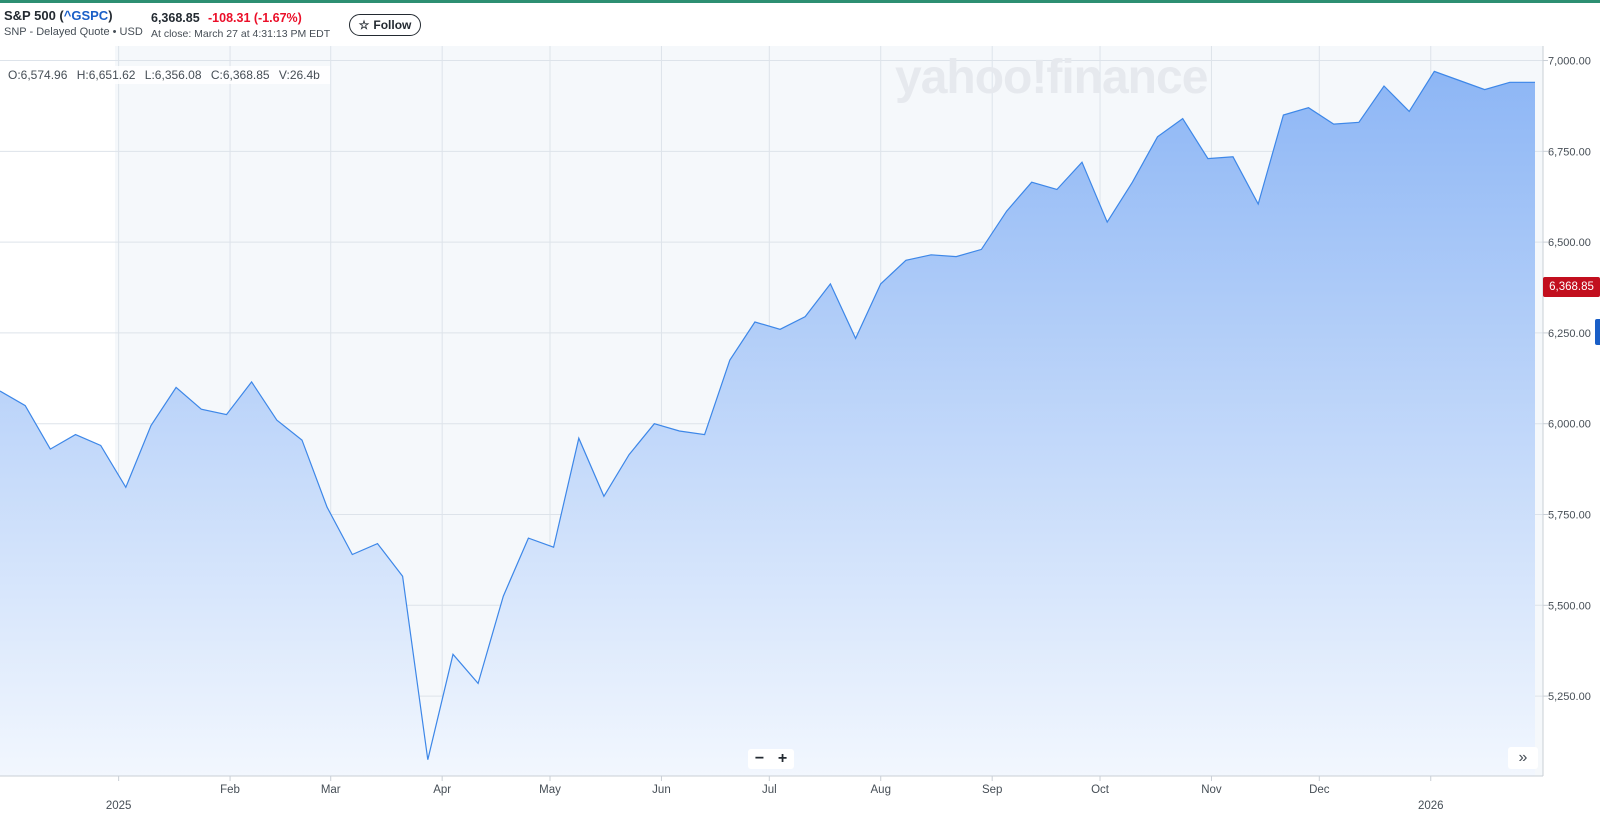  I want to click on close-time: At close: March 27 at 4:31:13 PM EDT, so click(241, 34).